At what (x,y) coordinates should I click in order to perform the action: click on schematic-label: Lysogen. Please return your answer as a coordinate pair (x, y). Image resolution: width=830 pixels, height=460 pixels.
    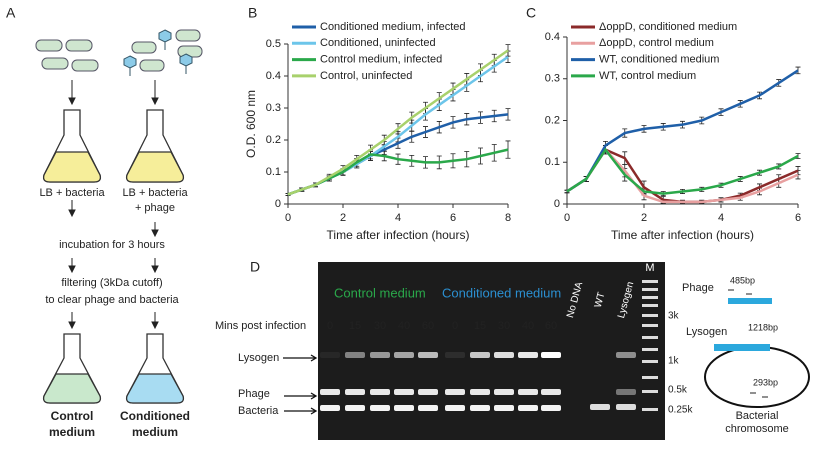
    Looking at the image, I should click on (706, 332).